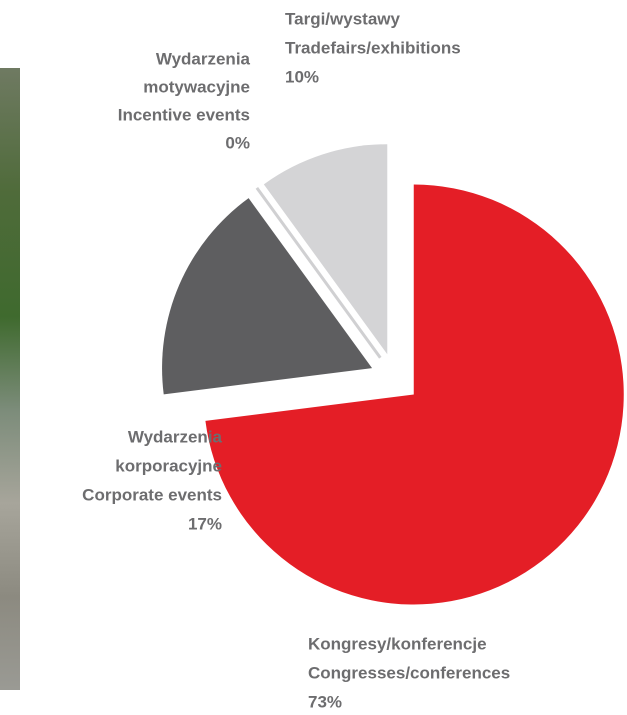  Describe the element at coordinates (325, 701) in the screenshot. I see `value-label: 73%` at that location.